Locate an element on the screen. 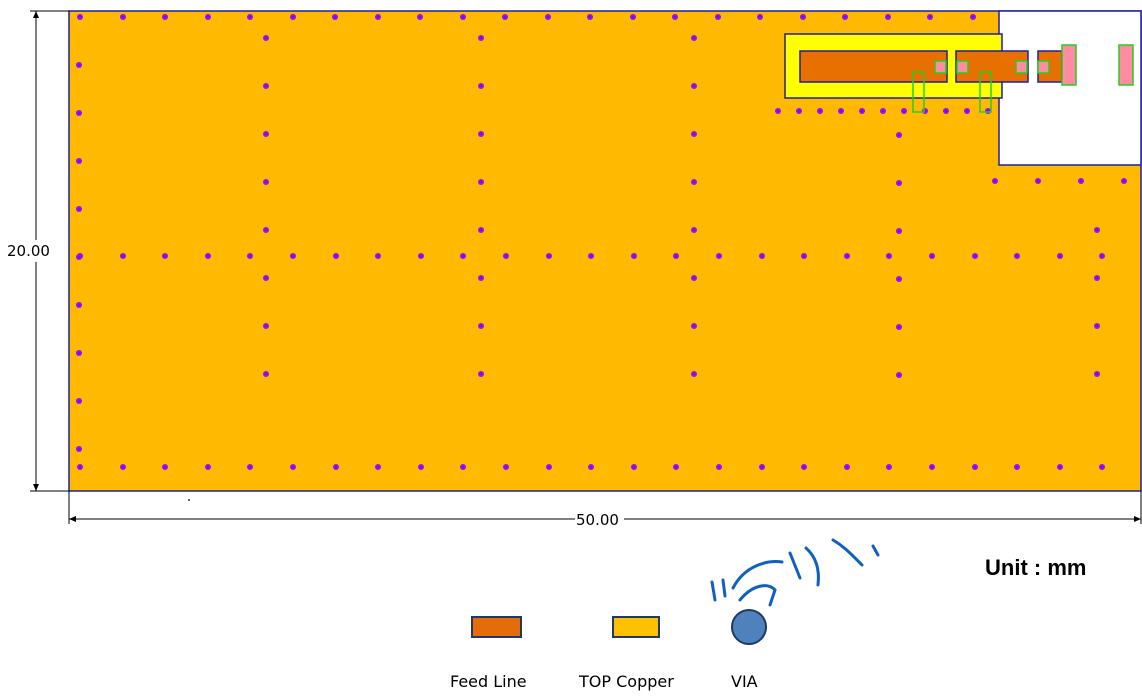  legend-label-top-copper: TOP Copper is located at coordinates (626, 681).